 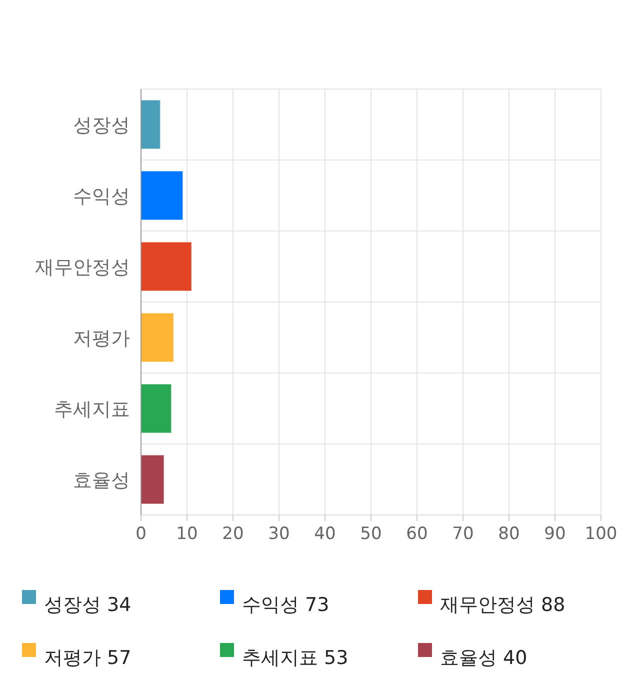 What do you see at coordinates (503, 605) in the screenshot?
I see `legend-label: 재무안정성 88` at bounding box center [503, 605].